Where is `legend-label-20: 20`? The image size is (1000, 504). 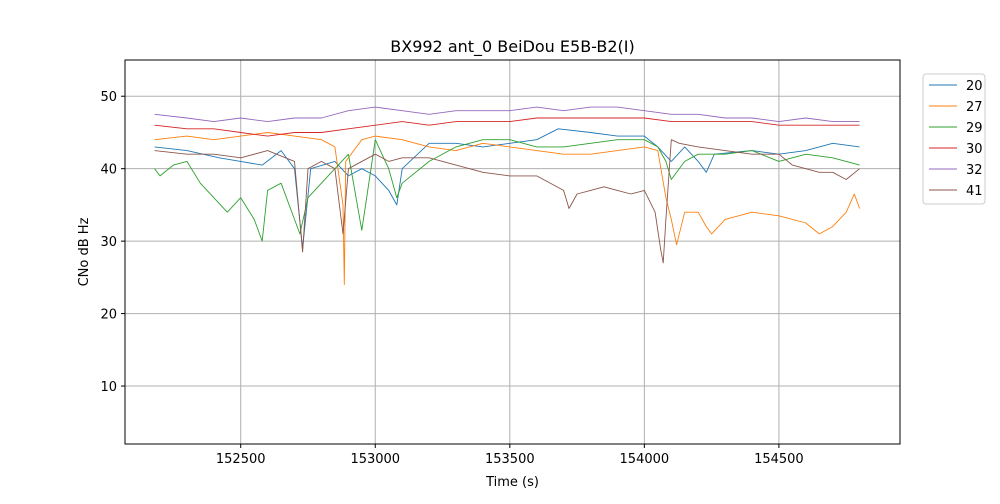 legend-label-20: 20 is located at coordinates (974, 86).